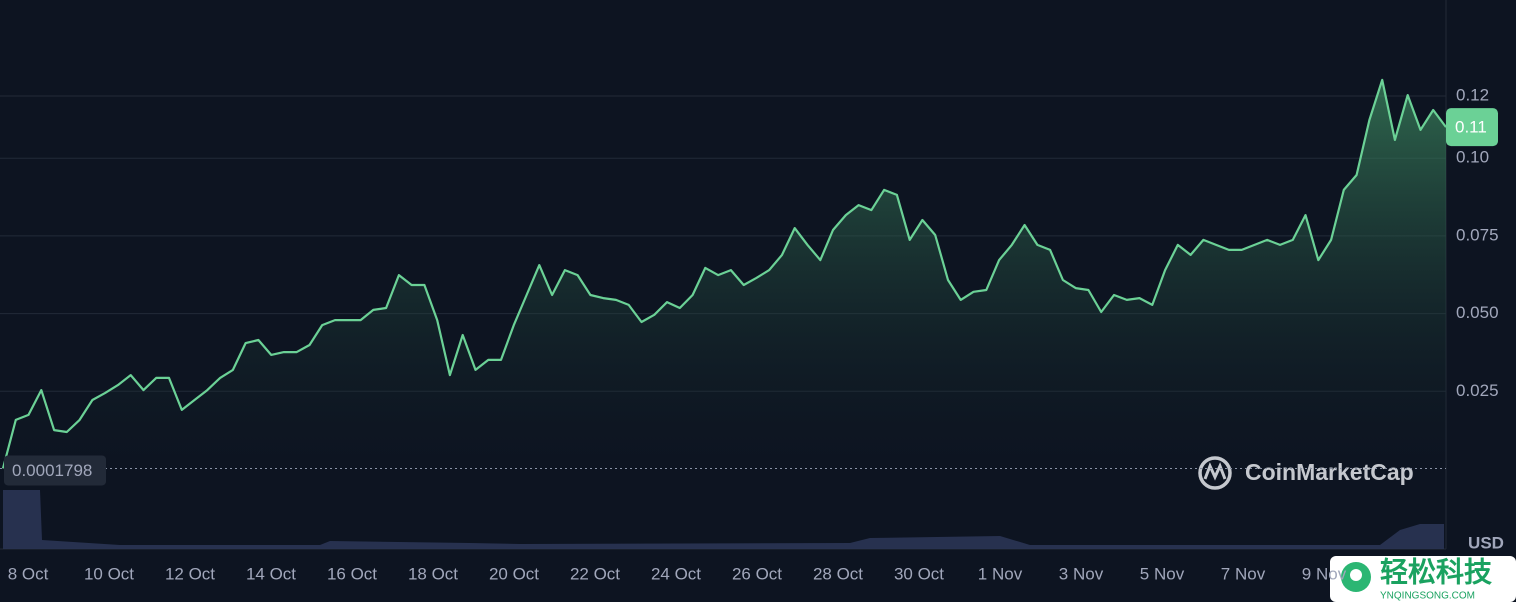  I want to click on x-tick-label: 7 Nov, so click(1243, 573).